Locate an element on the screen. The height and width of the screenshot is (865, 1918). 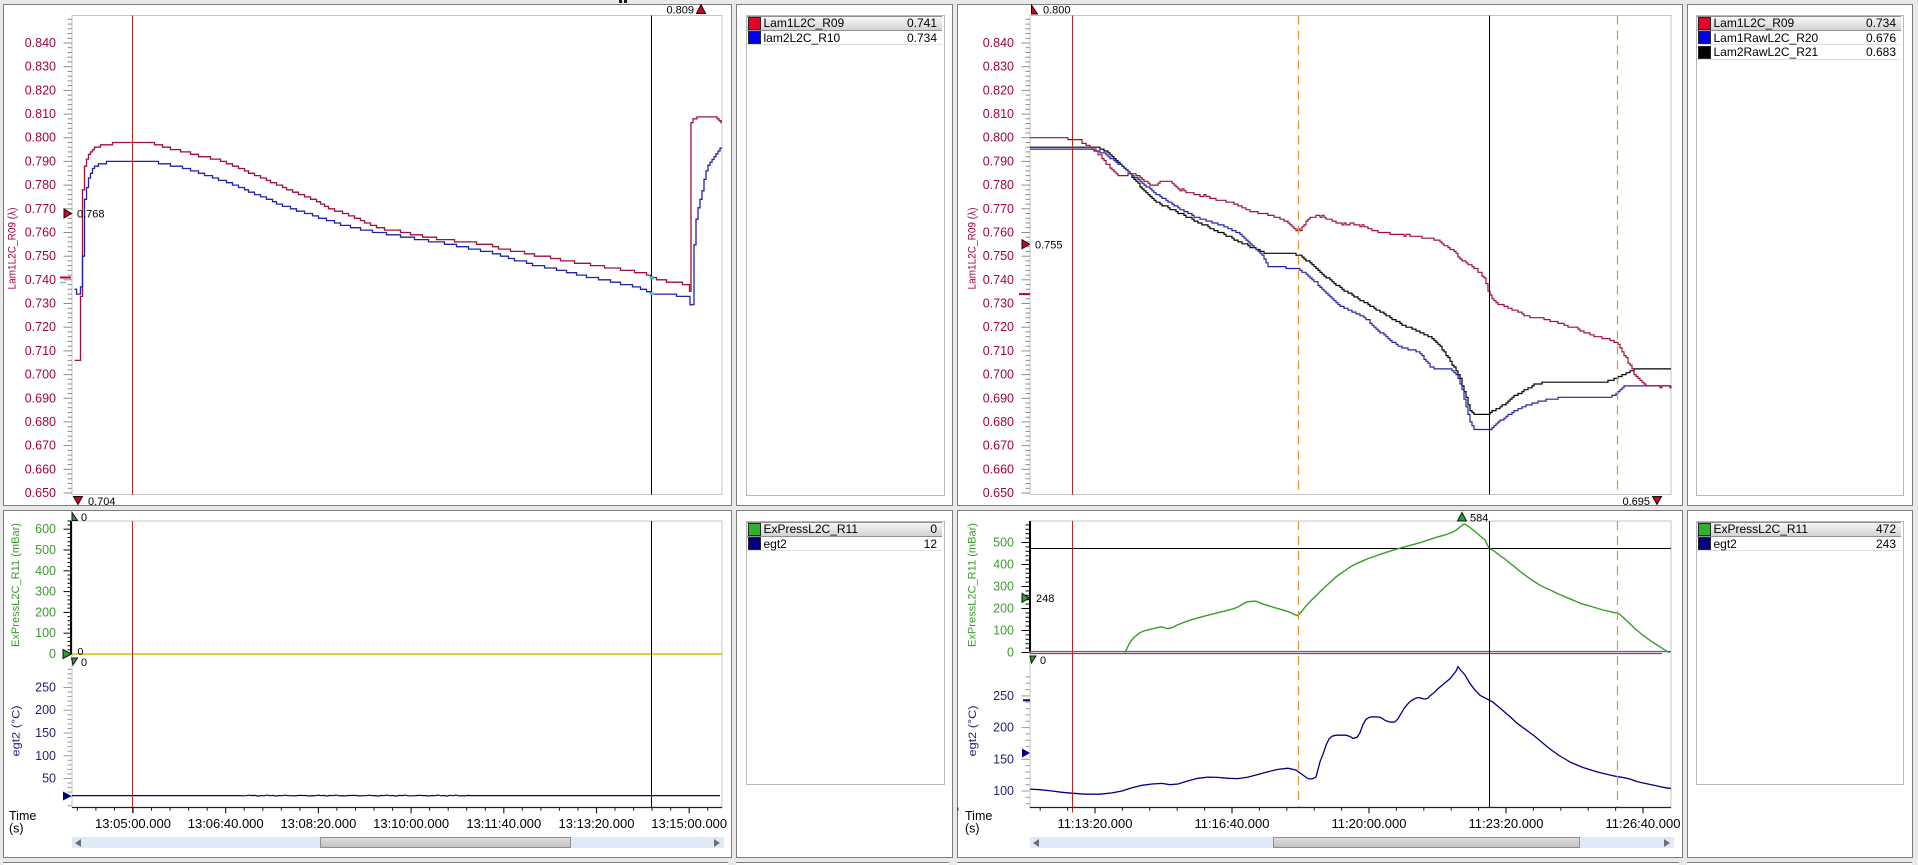
svg-text: 50 is located at coordinates (49, 779).